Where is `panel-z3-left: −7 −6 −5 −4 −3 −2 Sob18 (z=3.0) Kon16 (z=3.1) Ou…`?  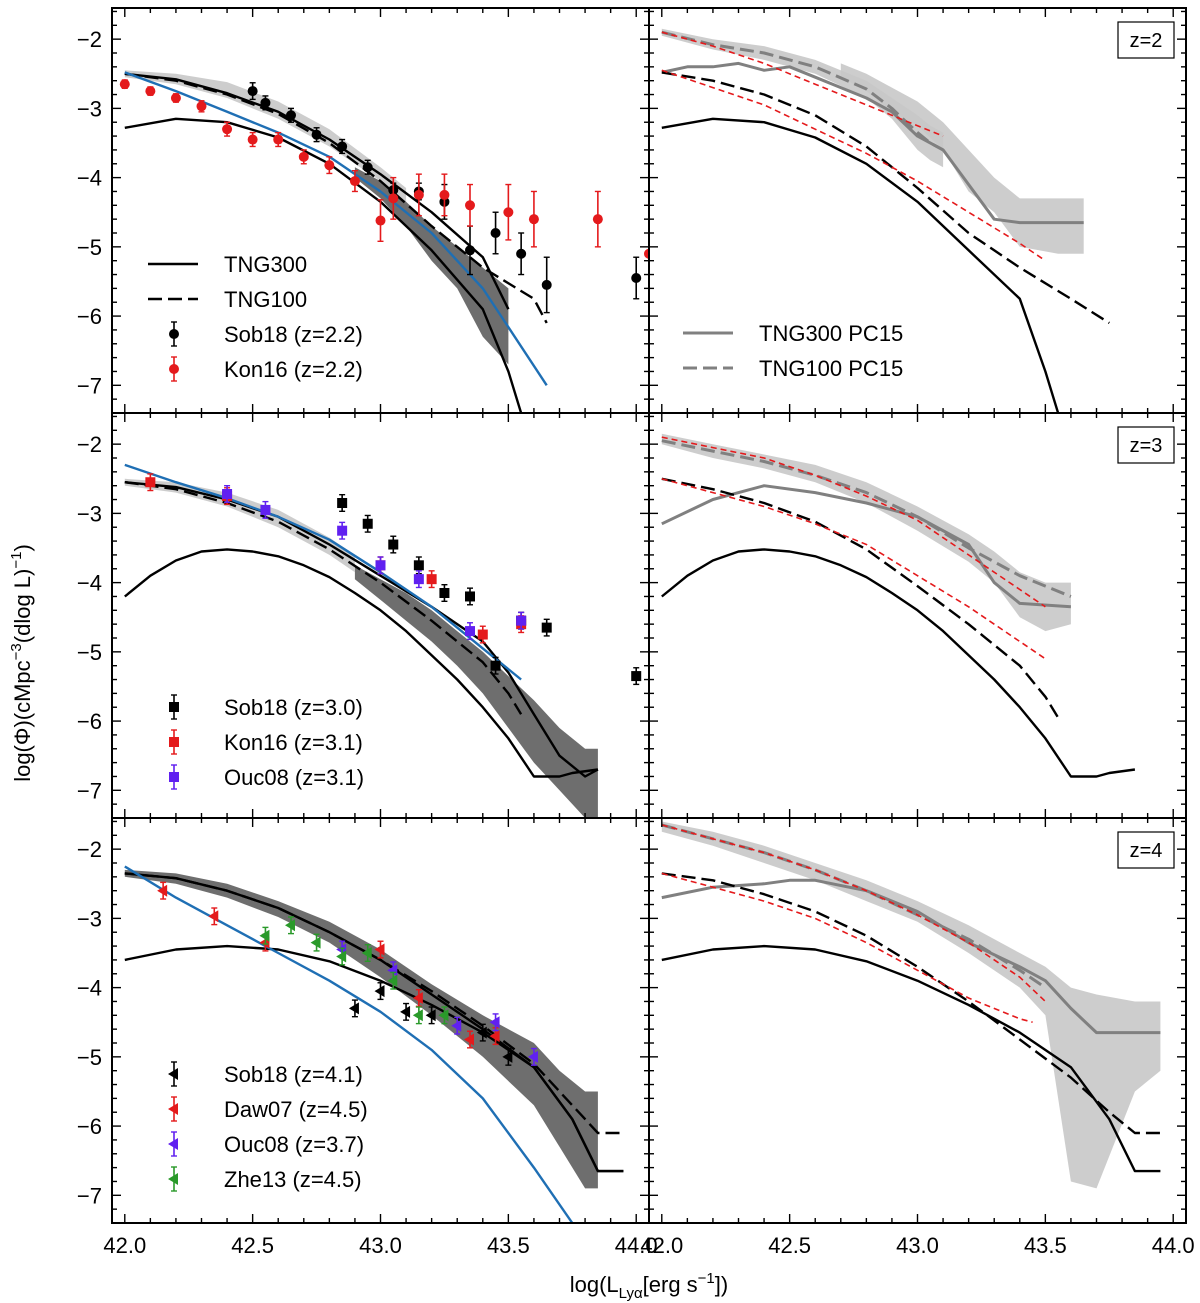 panel-z3-left: −7 −6 −5 −4 −3 −2 Sob18 (z=3.0) Kon16 (z=3.1) Ou… is located at coordinates (363, 615).